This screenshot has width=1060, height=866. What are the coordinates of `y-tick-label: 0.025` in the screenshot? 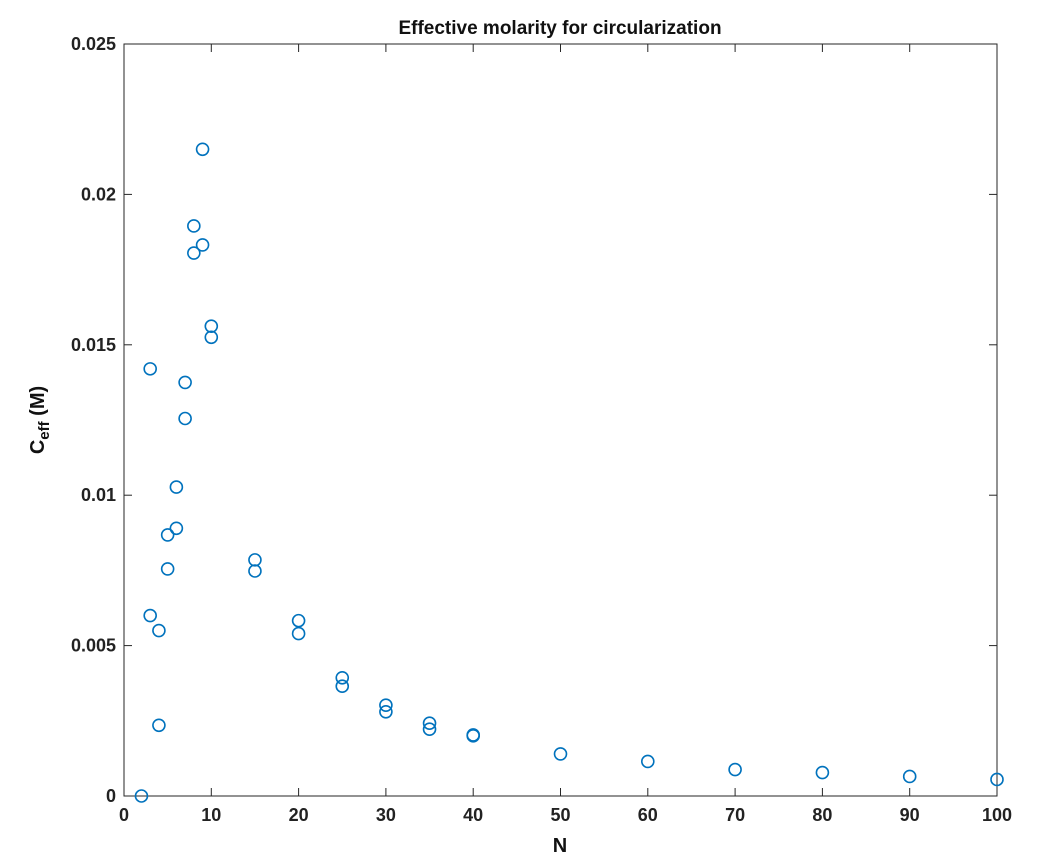 It's located at (93, 44).